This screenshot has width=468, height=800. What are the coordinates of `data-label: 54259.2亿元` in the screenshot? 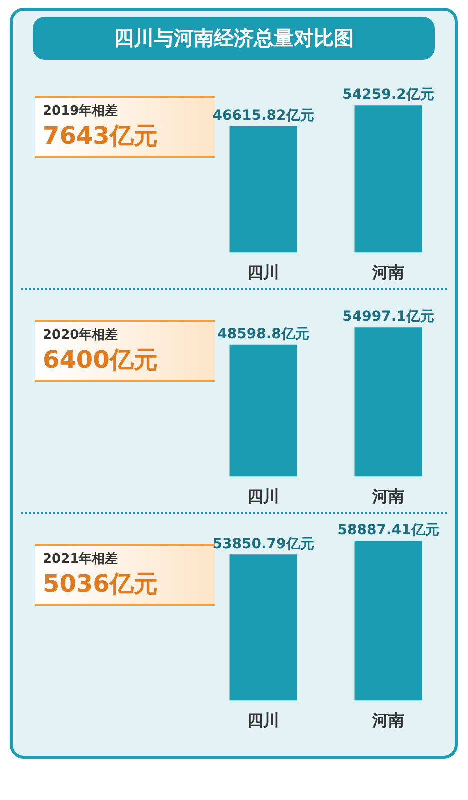 It's located at (388, 95).